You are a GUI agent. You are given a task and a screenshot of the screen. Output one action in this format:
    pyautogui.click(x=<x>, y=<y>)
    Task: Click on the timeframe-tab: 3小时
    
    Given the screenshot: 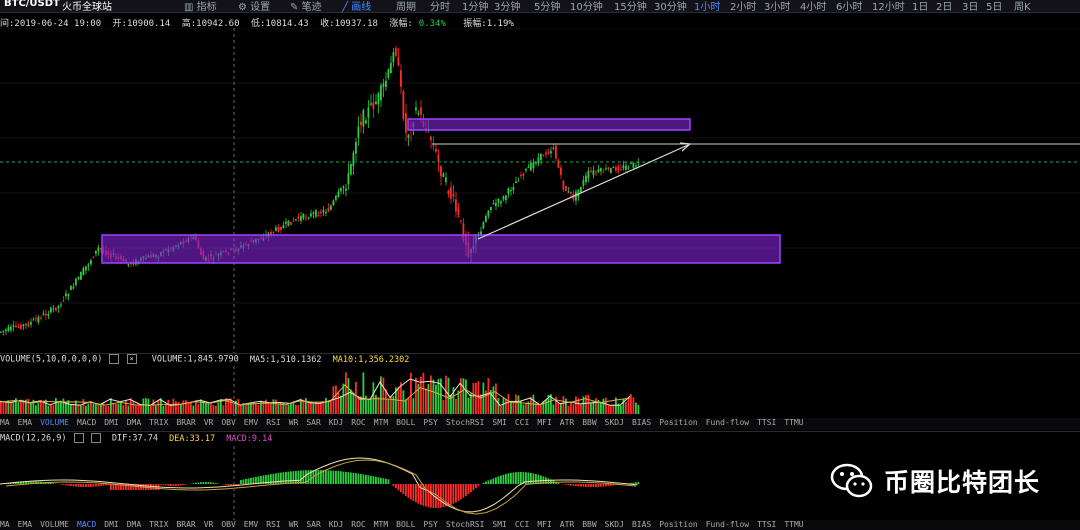 What is the action you would take?
    pyautogui.click(x=777, y=7)
    